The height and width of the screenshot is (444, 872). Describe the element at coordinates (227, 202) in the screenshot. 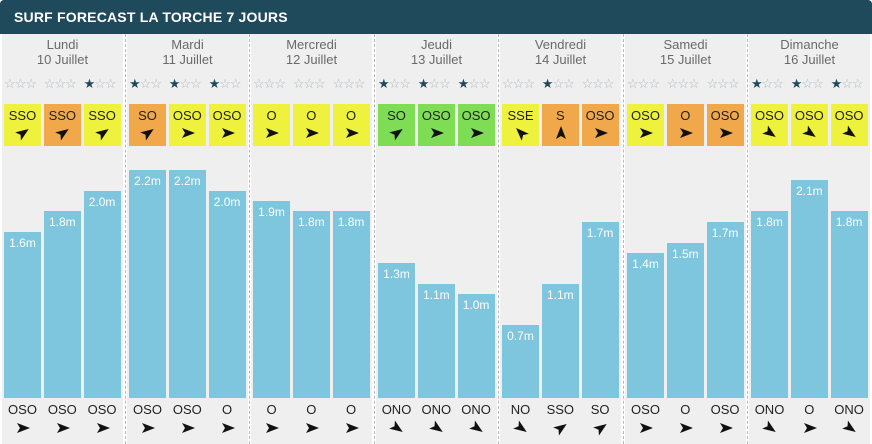

I see `wave-height-label: 2.0m` at that location.